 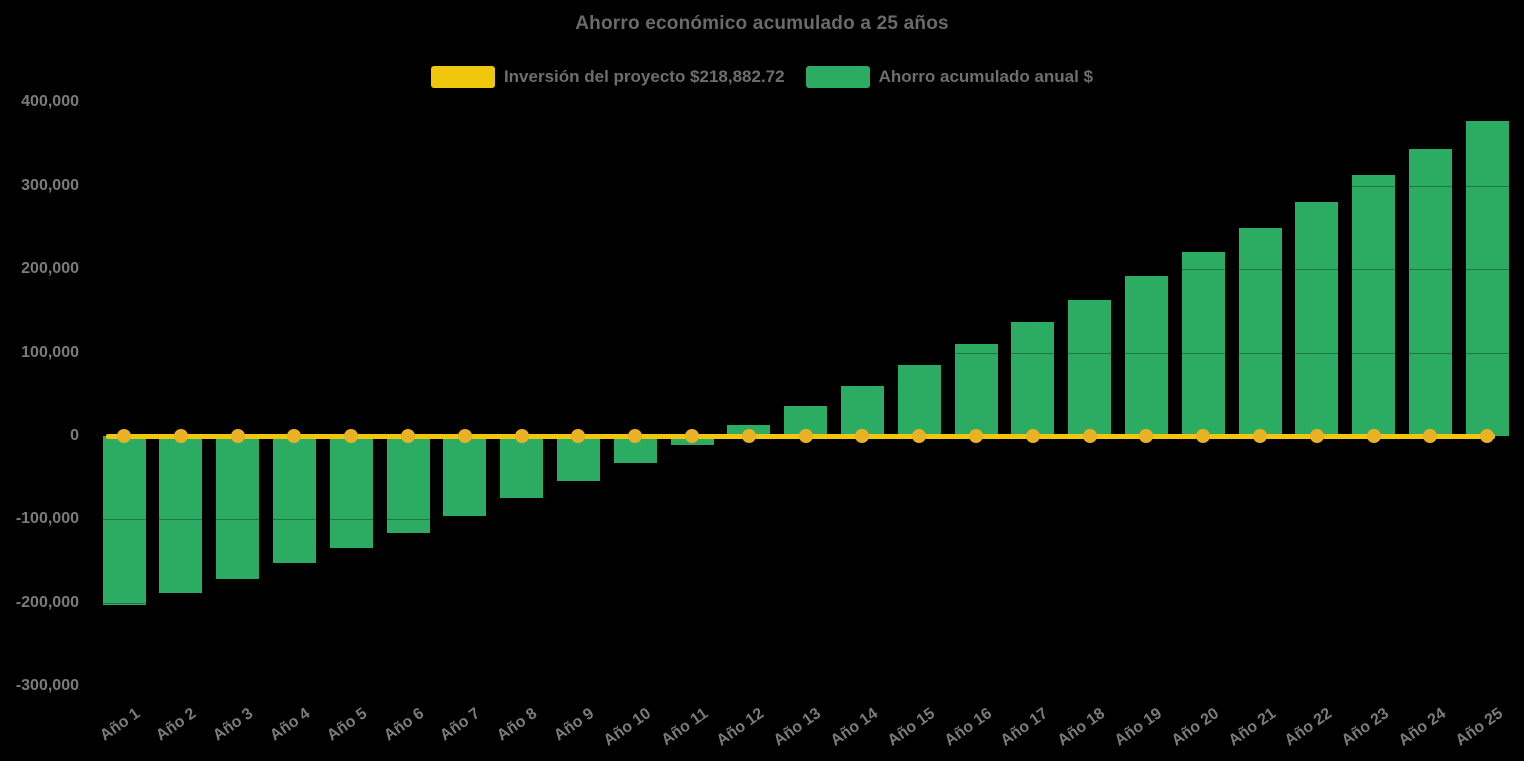 What do you see at coordinates (684, 727) in the screenshot?
I see `x-axis-label-año-11: Año 11` at bounding box center [684, 727].